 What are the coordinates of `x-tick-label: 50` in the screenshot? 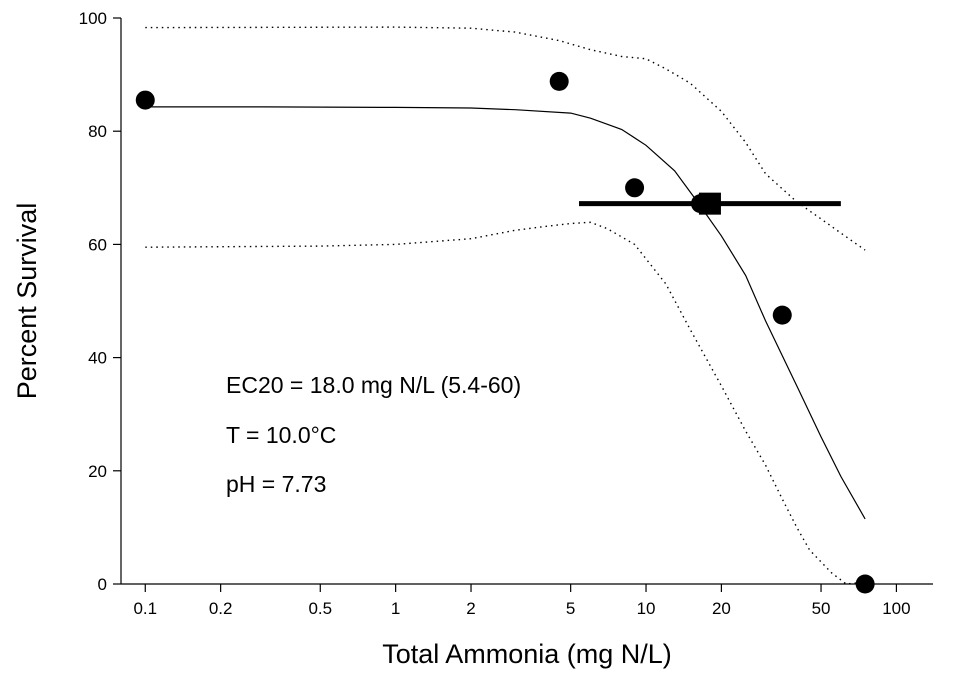 It's located at (821, 608).